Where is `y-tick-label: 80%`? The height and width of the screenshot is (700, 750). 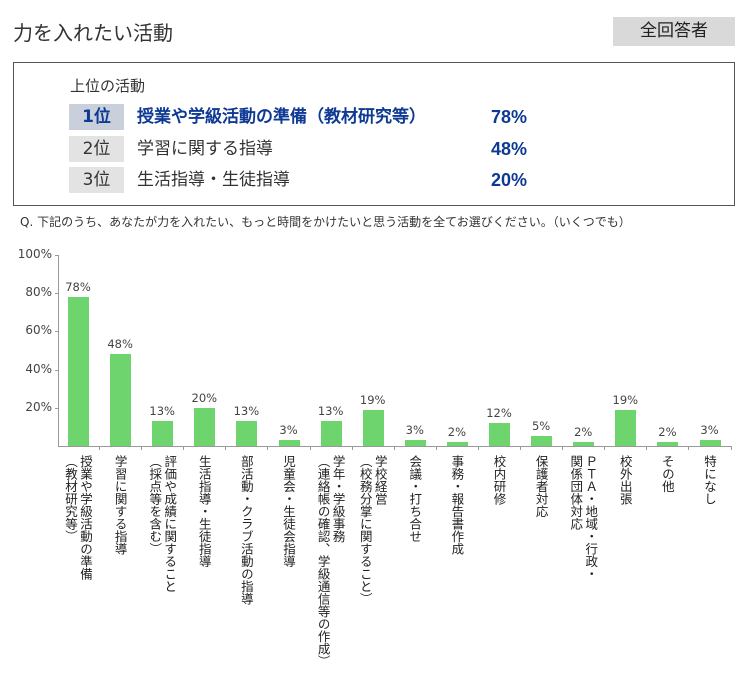
y-tick-label: 80% is located at coordinates (38, 292).